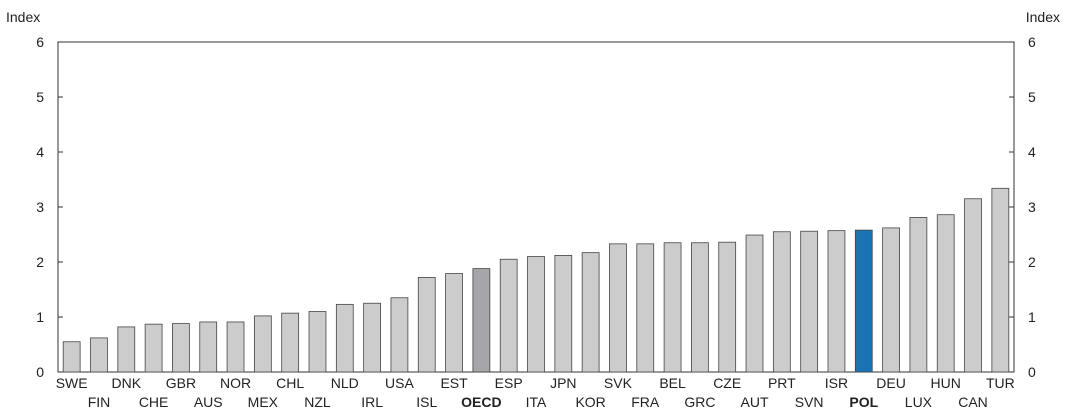 Image resolution: width=1066 pixels, height=410 pixels. Describe the element at coordinates (40, 152) in the screenshot. I see `y-tick-label-left: 4` at that location.